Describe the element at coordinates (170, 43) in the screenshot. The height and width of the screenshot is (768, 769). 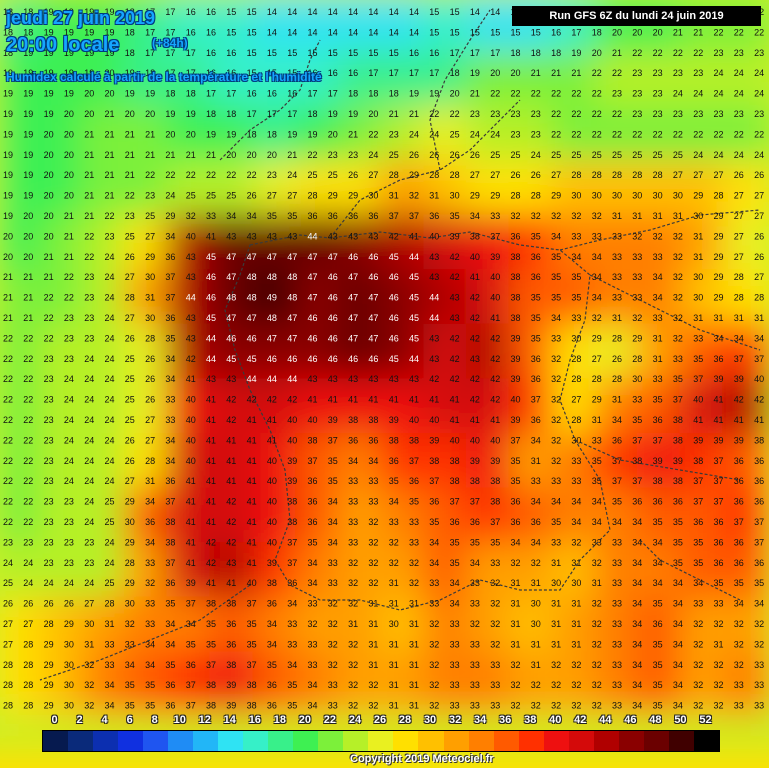
I see `forecast-lead: (+84h)` at that location.